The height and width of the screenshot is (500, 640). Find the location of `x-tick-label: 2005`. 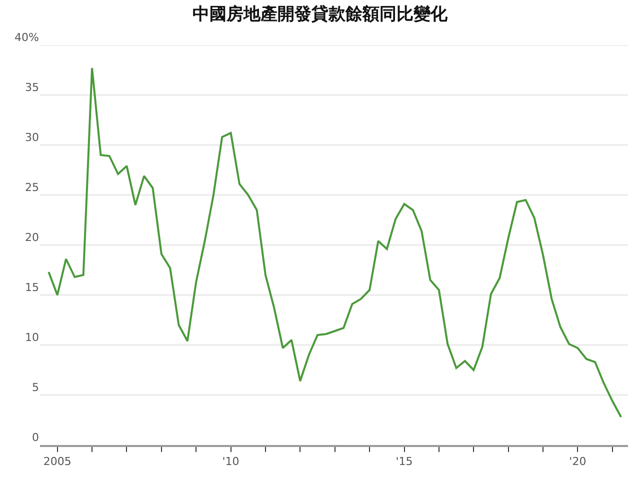

x-tick-label: 2005 is located at coordinates (57, 461).